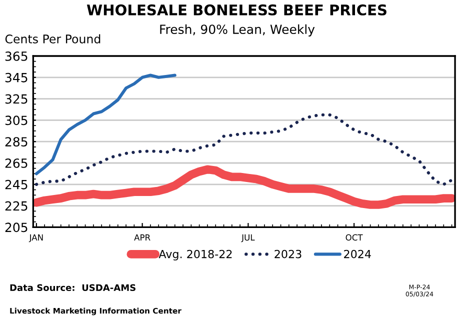  I want to click on y-tick-label: 265, so click(16, 163).